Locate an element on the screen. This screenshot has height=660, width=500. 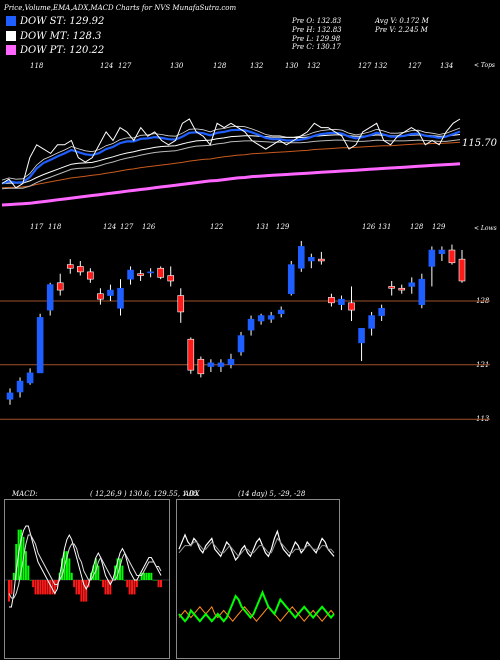
low-label-4: 126 is located at coordinates (149, 227).